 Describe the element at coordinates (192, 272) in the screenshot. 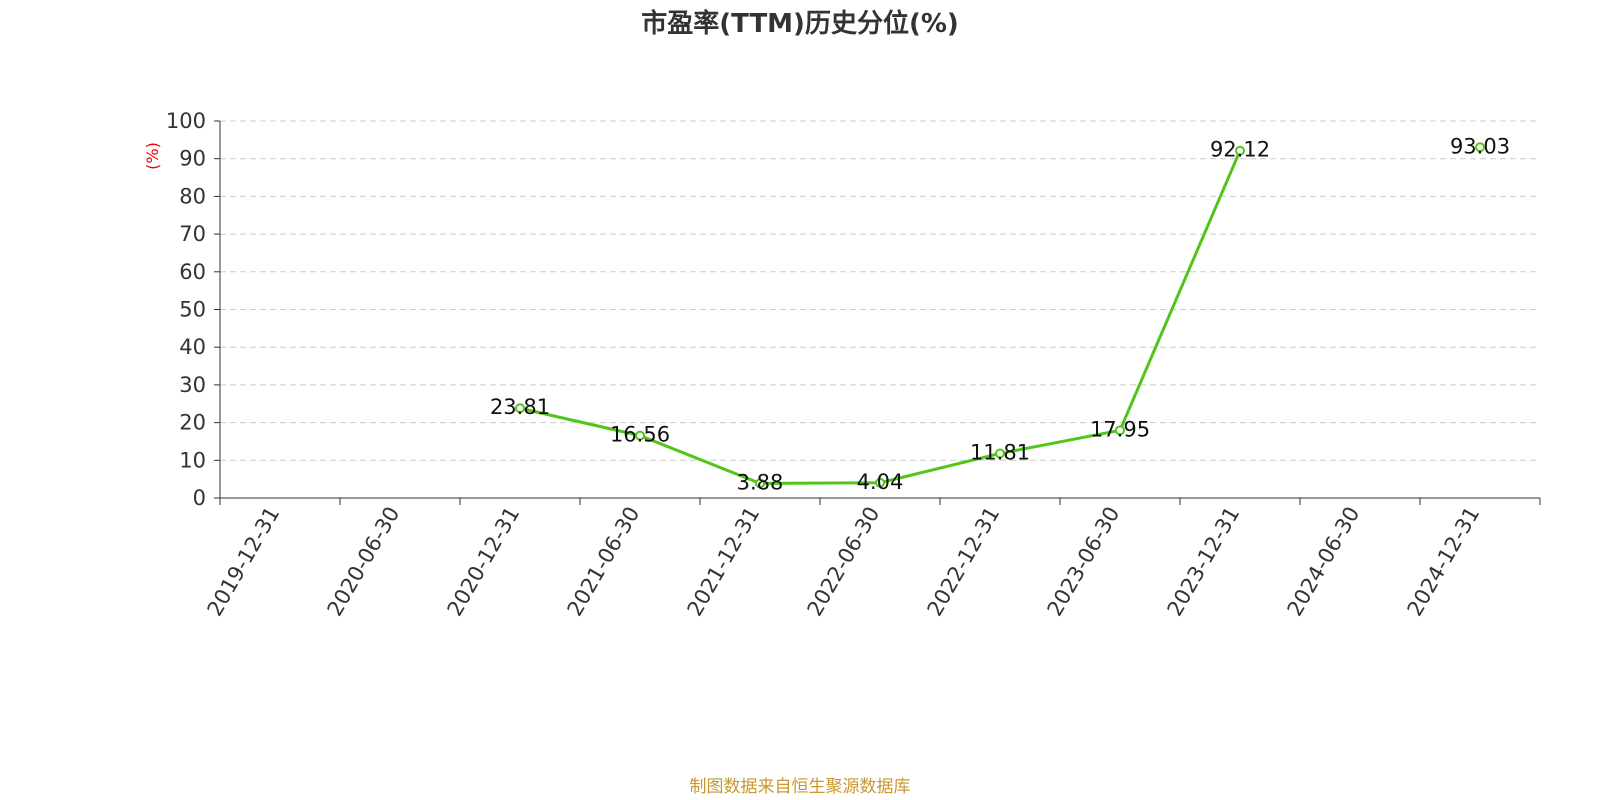

I see `y-tick-label: 60` at that location.